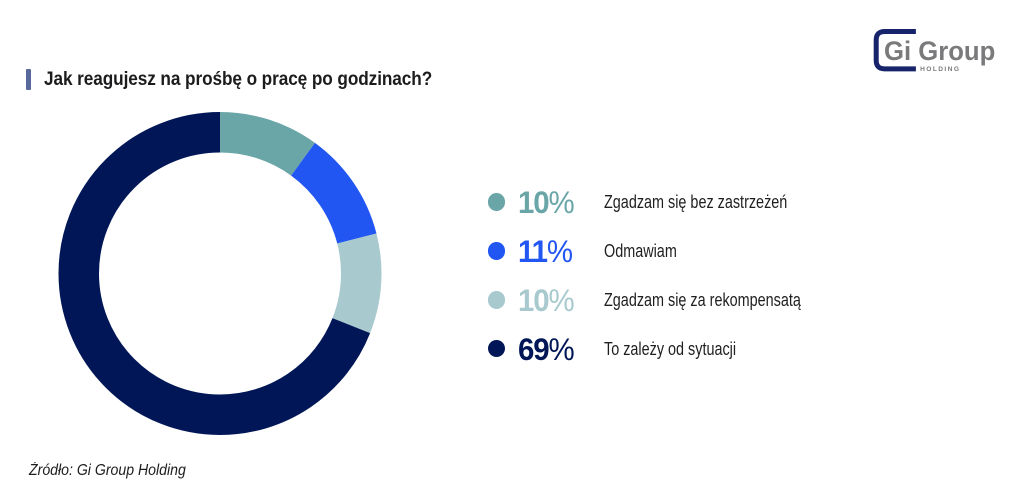  I want to click on svg-text: HOLDING, so click(939, 69).